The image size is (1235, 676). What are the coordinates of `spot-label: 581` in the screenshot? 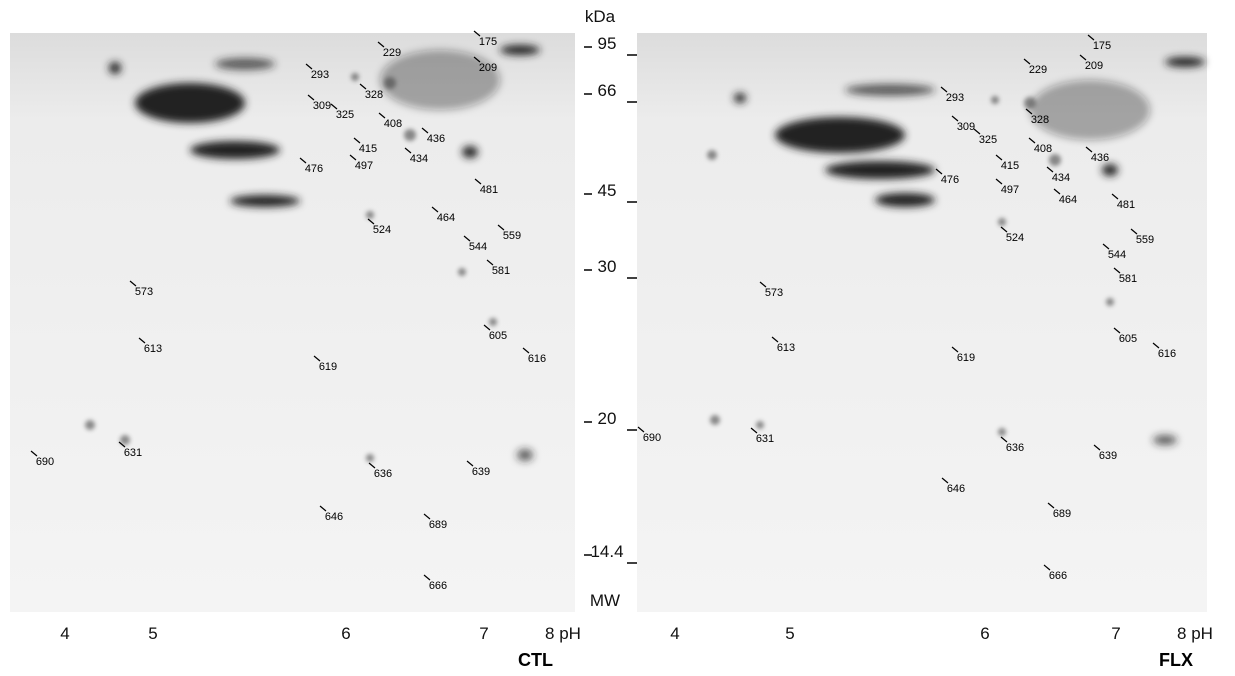 It's located at (1128, 279).